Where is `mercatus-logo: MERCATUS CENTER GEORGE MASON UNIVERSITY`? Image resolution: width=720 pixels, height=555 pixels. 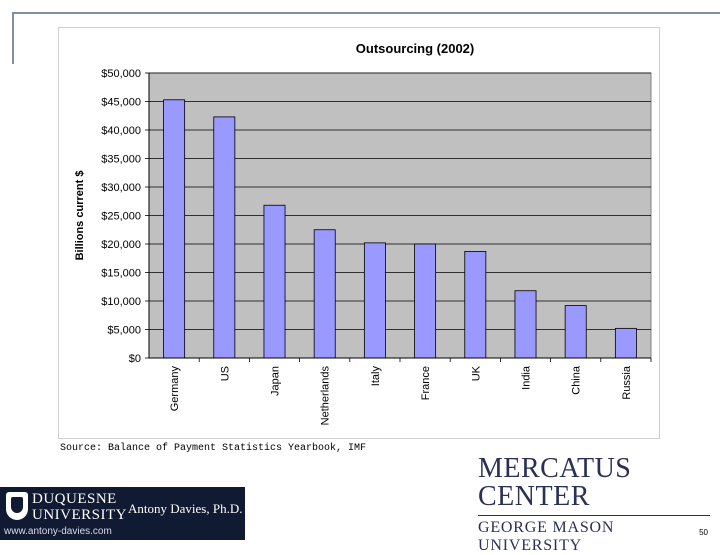 mercatus-logo: MERCATUS CENTER GEORGE MASON UNIVERSITY is located at coordinates (594, 505).